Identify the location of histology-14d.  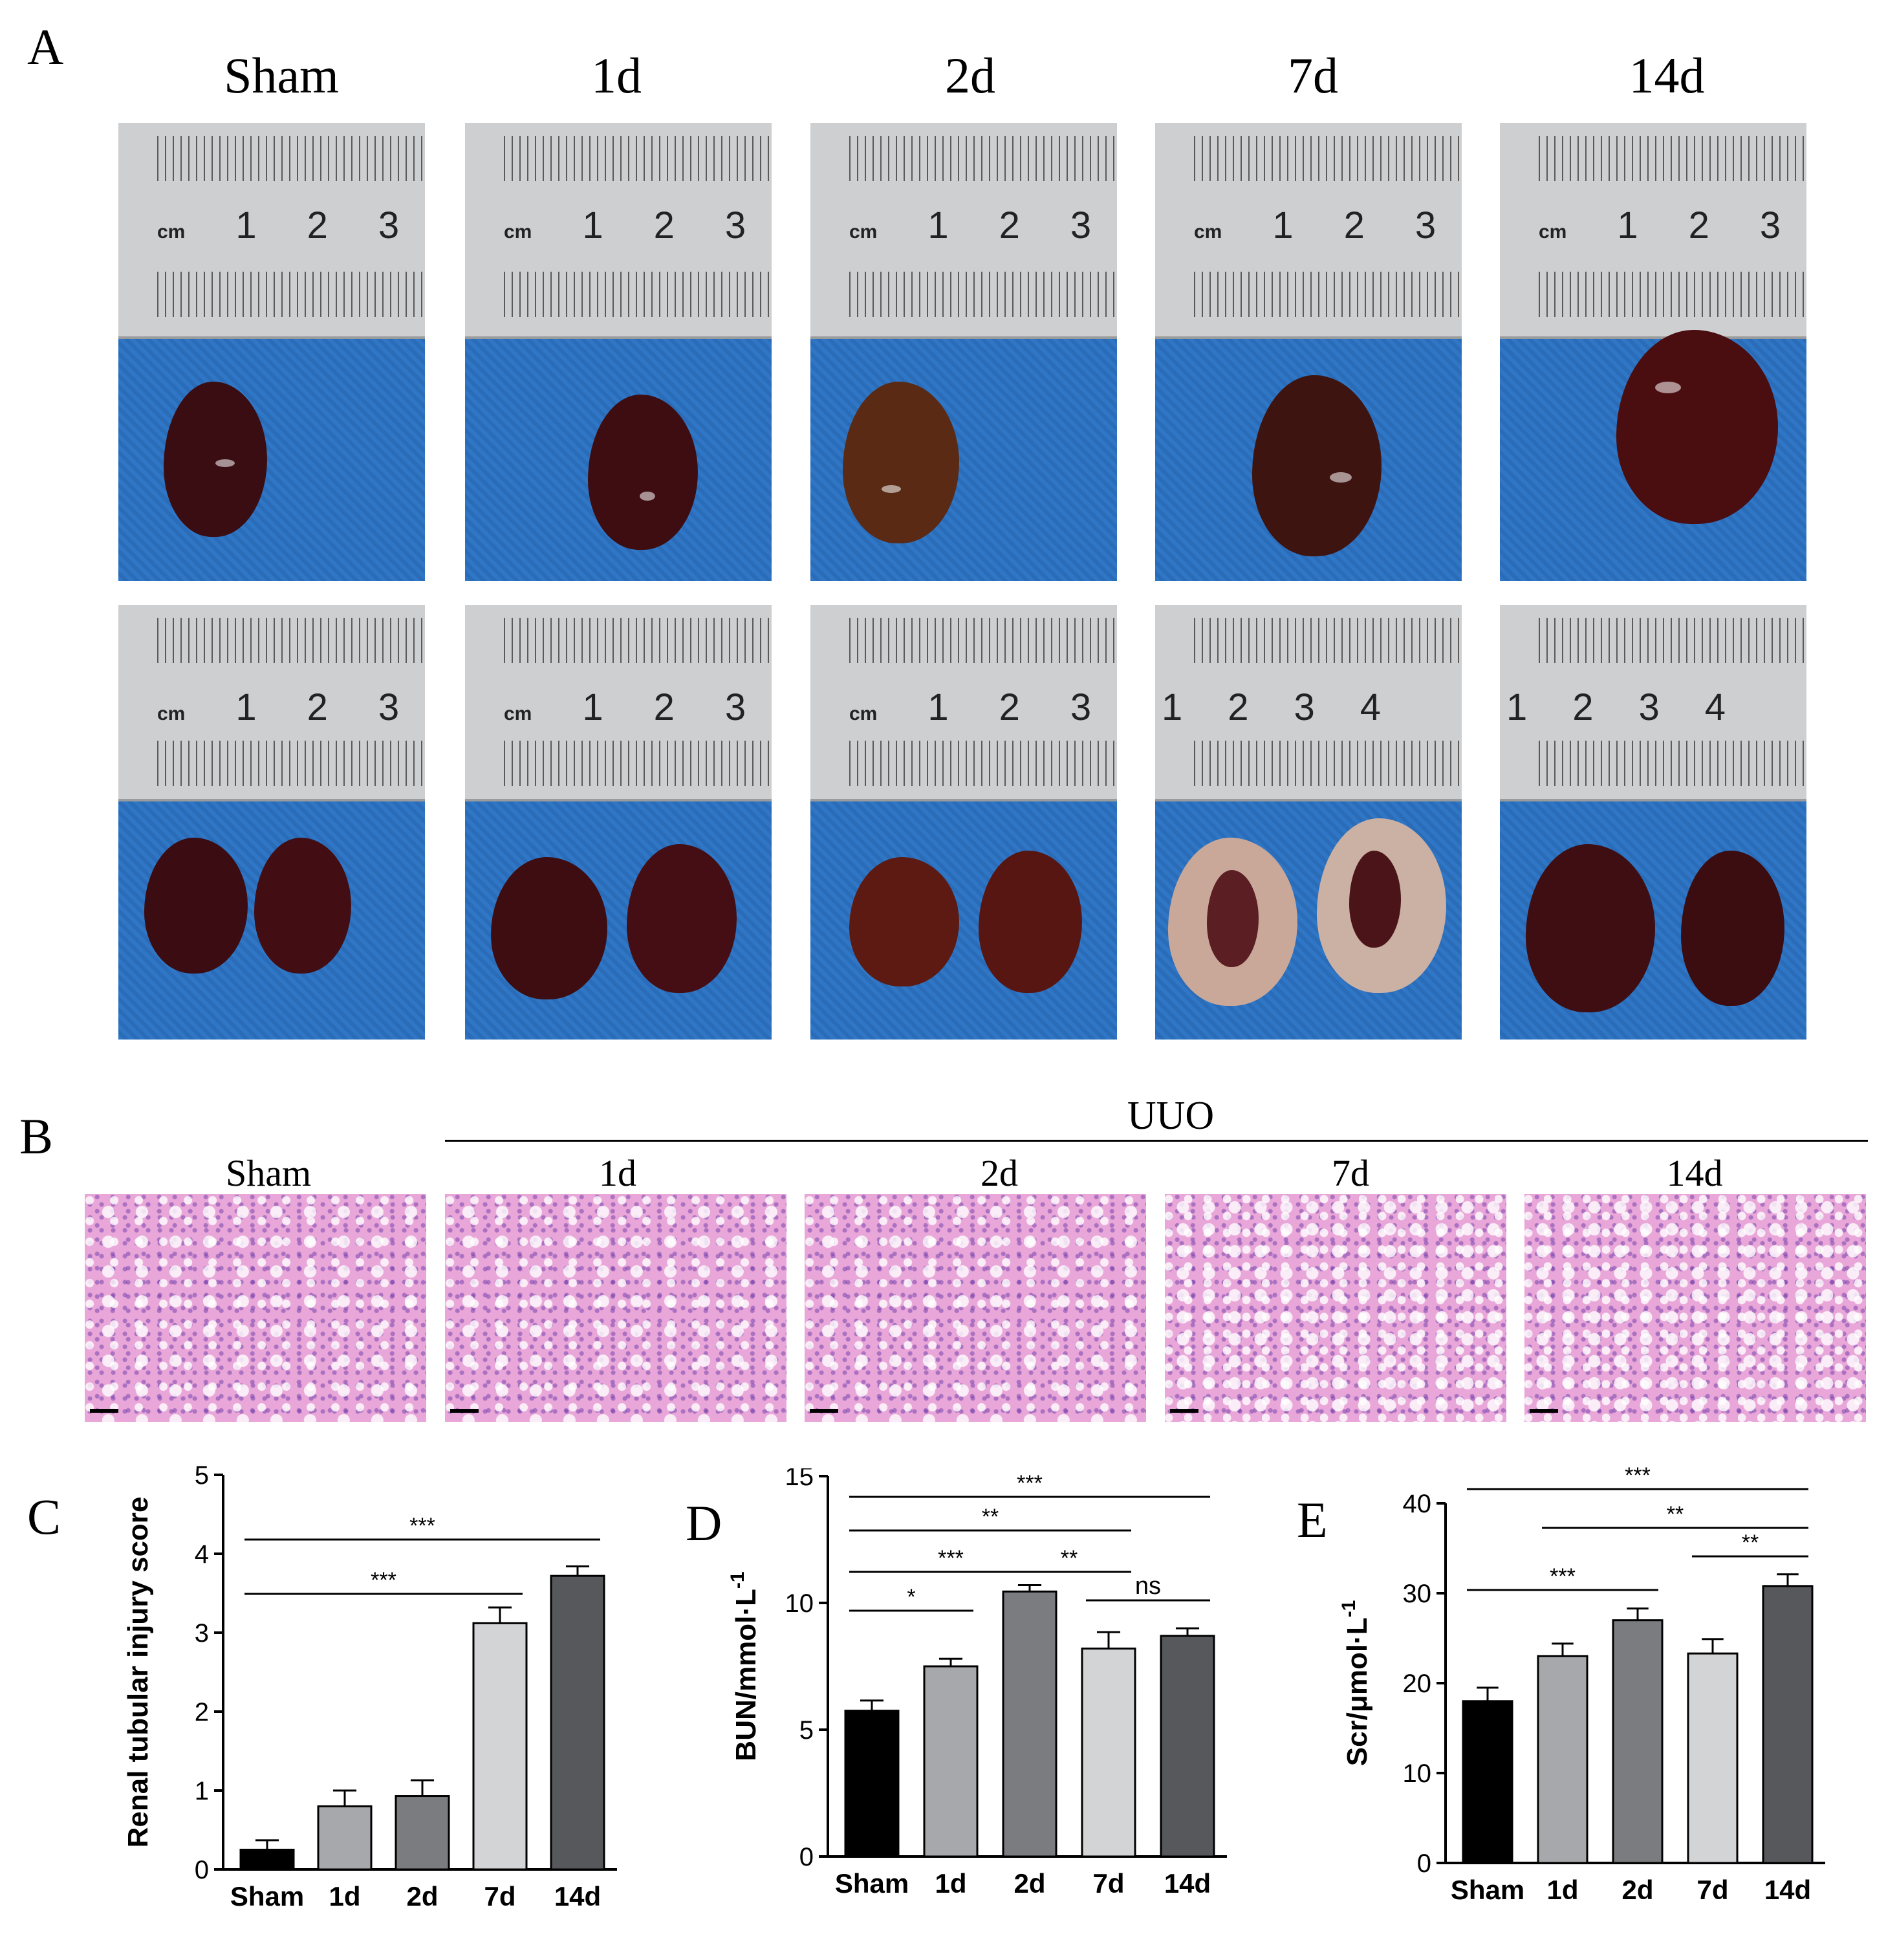
(1695, 1308).